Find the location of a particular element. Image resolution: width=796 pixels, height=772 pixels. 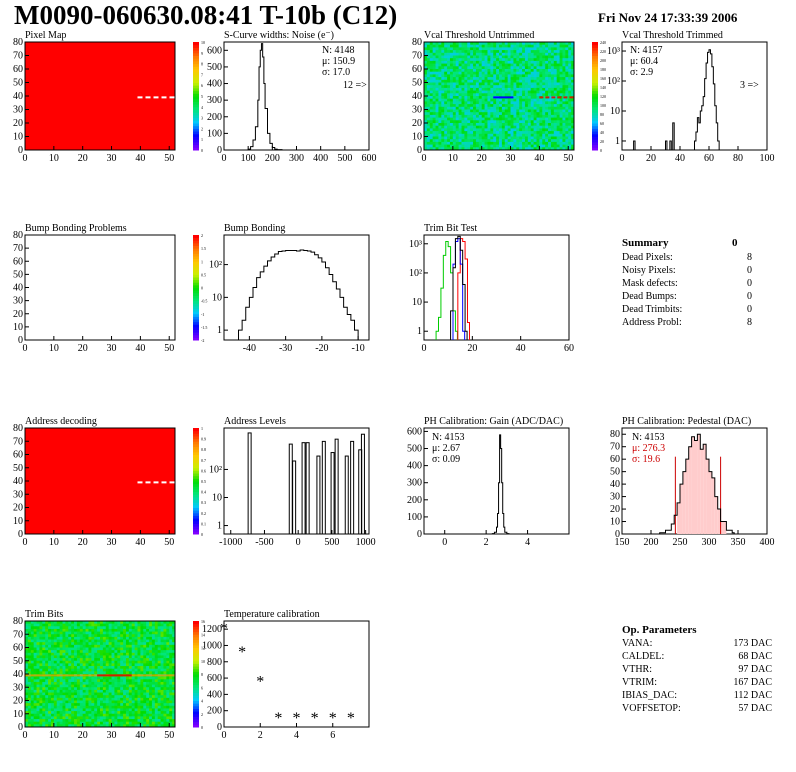

temperature-xtick-label: 4 is located at coordinates (296, 735).